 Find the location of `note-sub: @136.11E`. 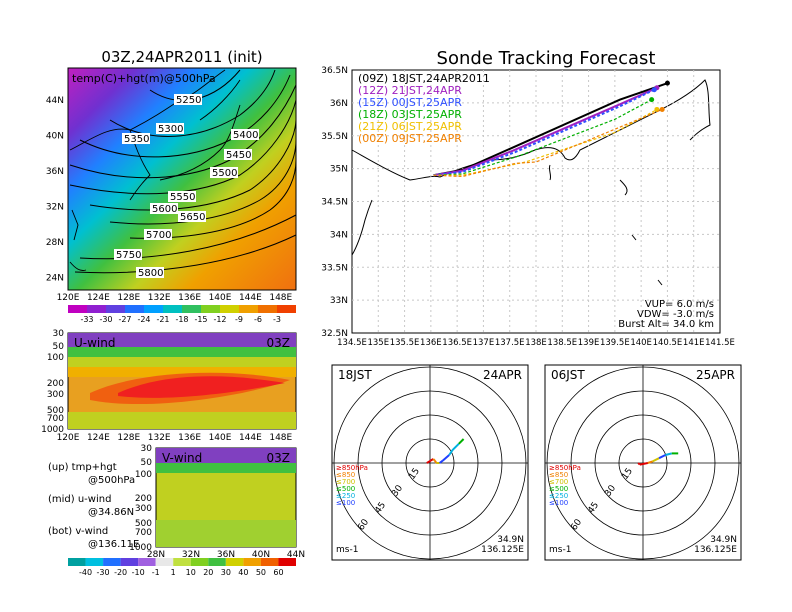

note-sub: @136.11E is located at coordinates (113, 544).